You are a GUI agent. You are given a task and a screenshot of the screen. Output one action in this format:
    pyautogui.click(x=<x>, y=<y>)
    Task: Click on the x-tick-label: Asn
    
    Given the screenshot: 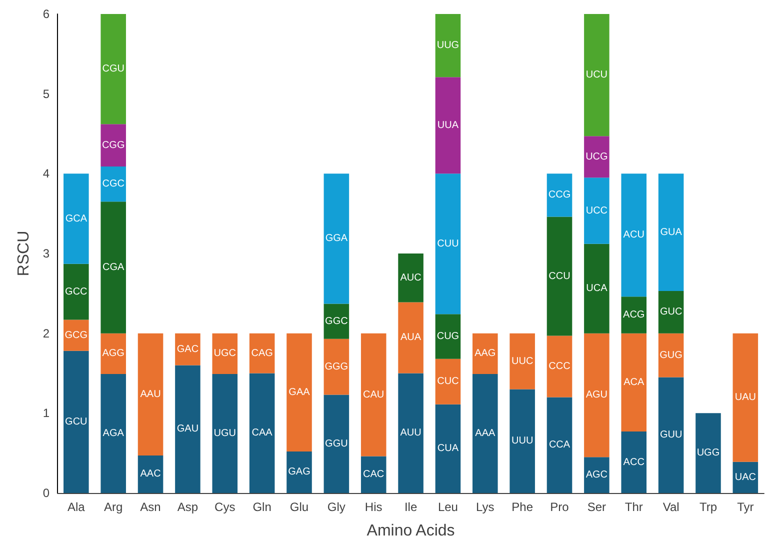 What is the action you would take?
    pyautogui.click(x=150, y=507)
    